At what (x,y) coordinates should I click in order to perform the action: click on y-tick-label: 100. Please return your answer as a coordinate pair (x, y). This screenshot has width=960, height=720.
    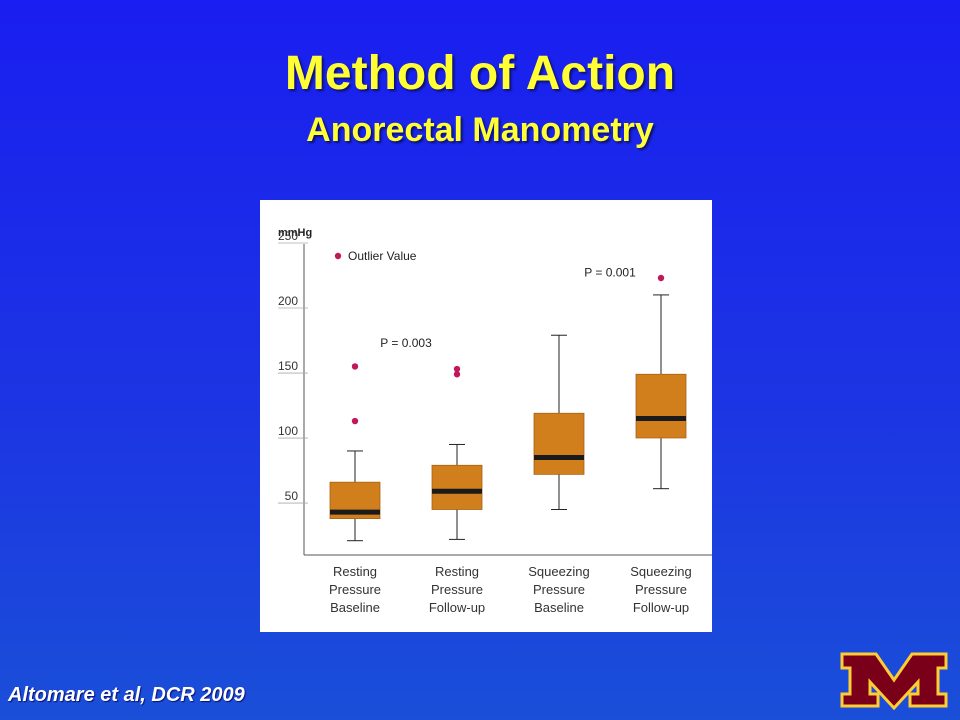
    Looking at the image, I should click on (288, 431).